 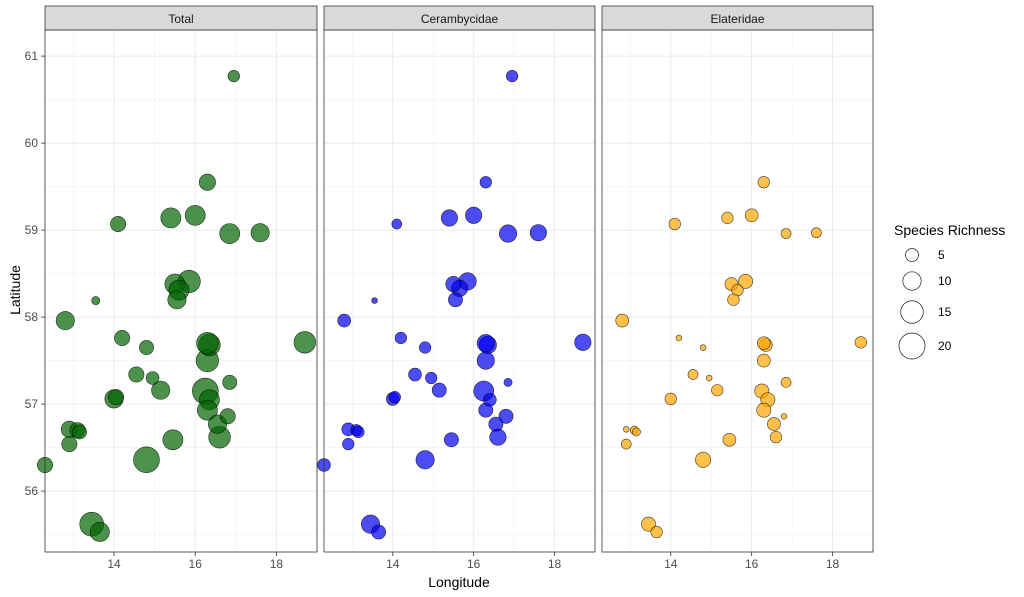 What do you see at coordinates (460, 19) in the screenshot?
I see `facet-strip-label: Cerambycidae` at bounding box center [460, 19].